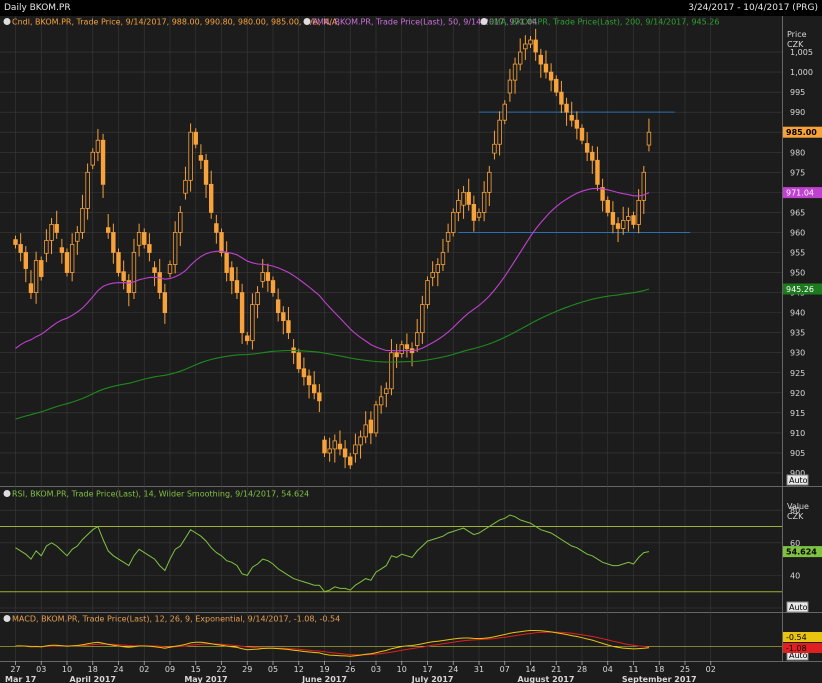 This screenshot has width=822, height=683. What do you see at coordinates (505, 669) in the screenshot?
I see `time-tick-label: 07` at bounding box center [505, 669].